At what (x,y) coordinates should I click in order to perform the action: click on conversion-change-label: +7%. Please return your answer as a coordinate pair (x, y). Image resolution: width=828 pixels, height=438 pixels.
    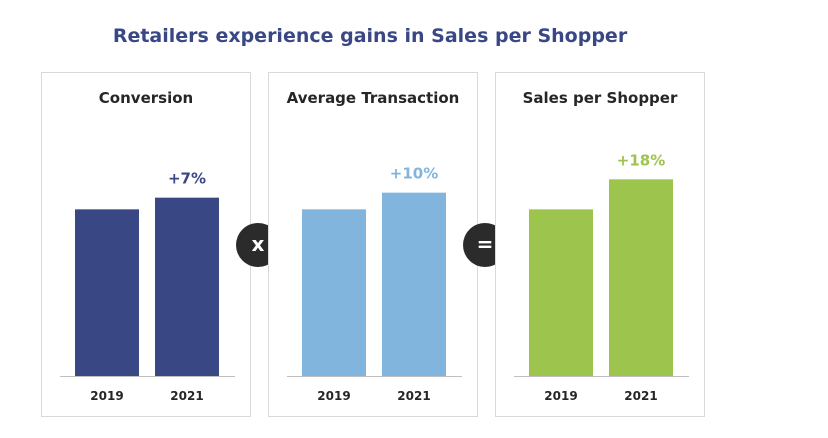
    Looking at the image, I should click on (187, 179).